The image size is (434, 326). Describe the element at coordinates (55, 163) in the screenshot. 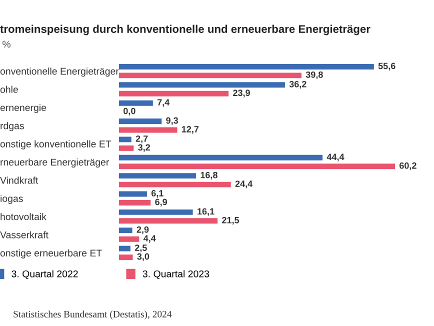

I see `y-tick-label: rneuerbare Energieträger` at that location.